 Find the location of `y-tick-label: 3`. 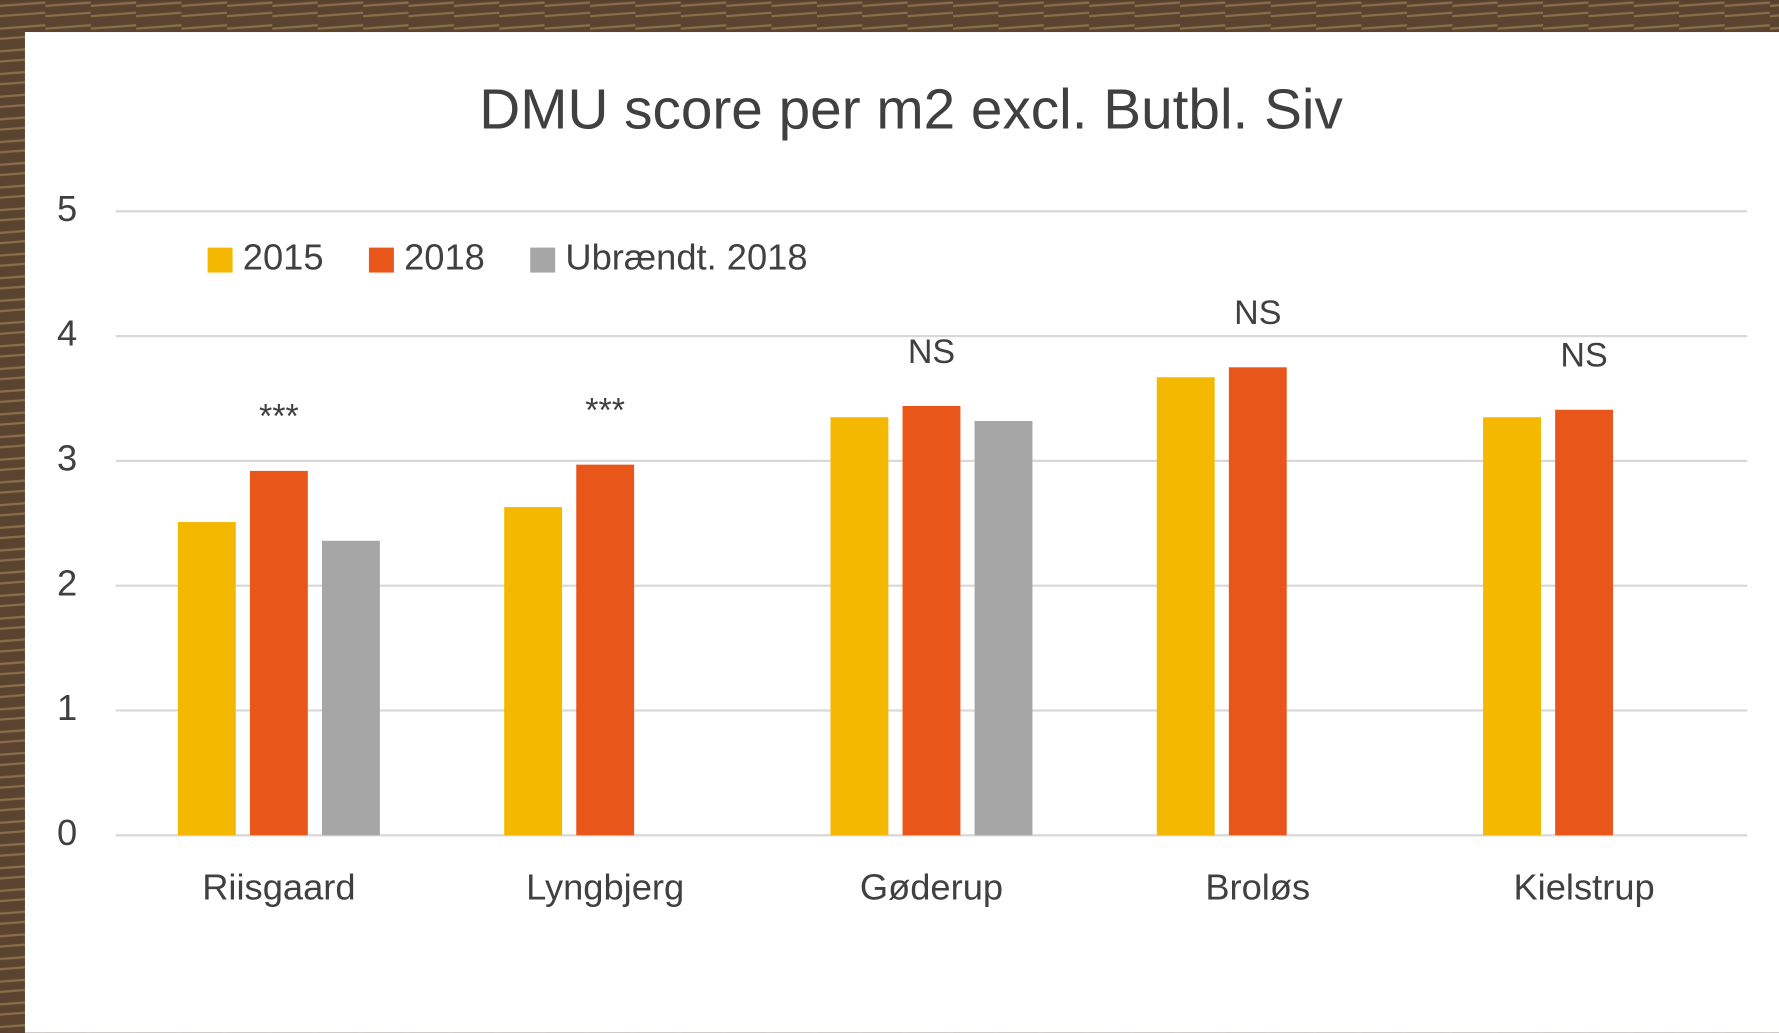

y-tick-label: 3 is located at coordinates (67, 457).